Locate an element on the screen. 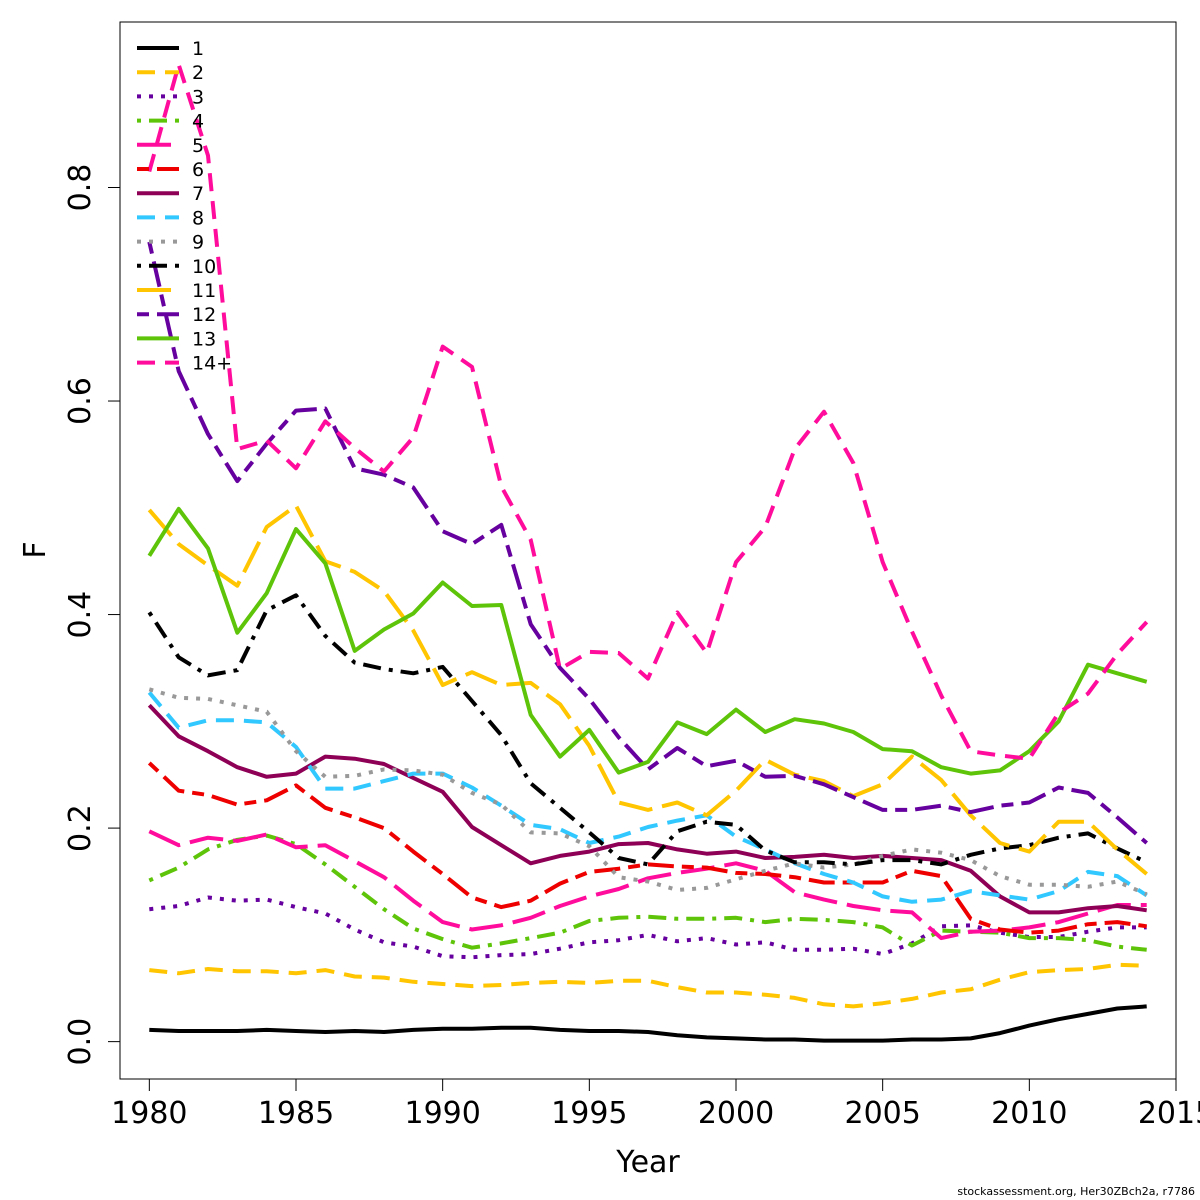 This screenshot has height=1200, width=1200. x-tick-label: 2000 is located at coordinates (736, 1113).